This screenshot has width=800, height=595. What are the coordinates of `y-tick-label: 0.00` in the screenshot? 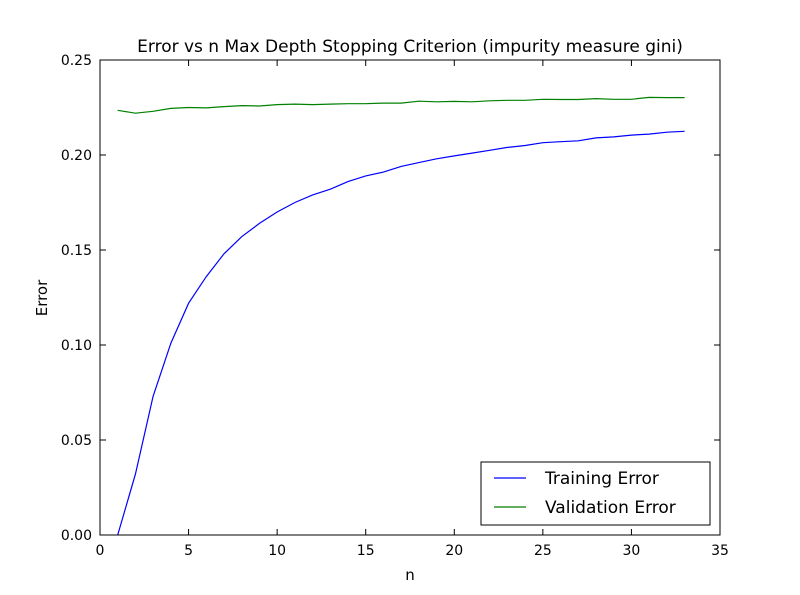 It's located at (76, 536).